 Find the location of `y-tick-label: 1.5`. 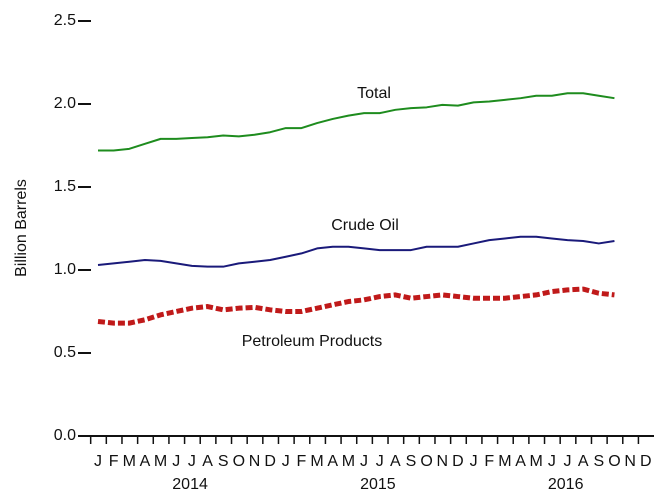

y-tick-label: 1.5 is located at coordinates (65, 186).